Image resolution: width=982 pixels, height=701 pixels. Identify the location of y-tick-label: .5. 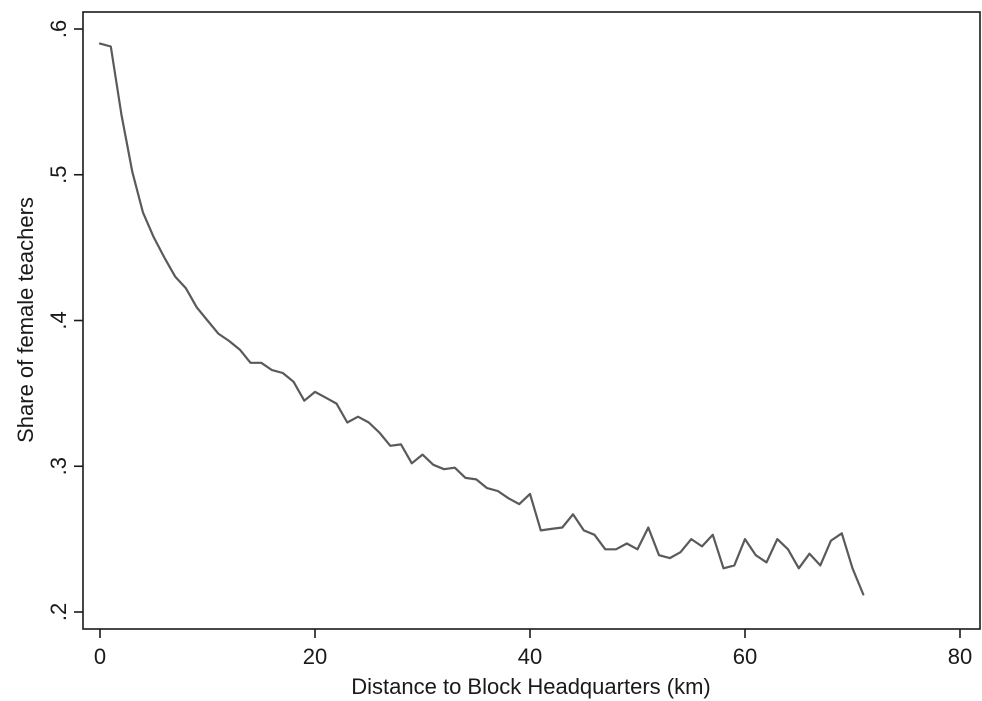
(58, 175).